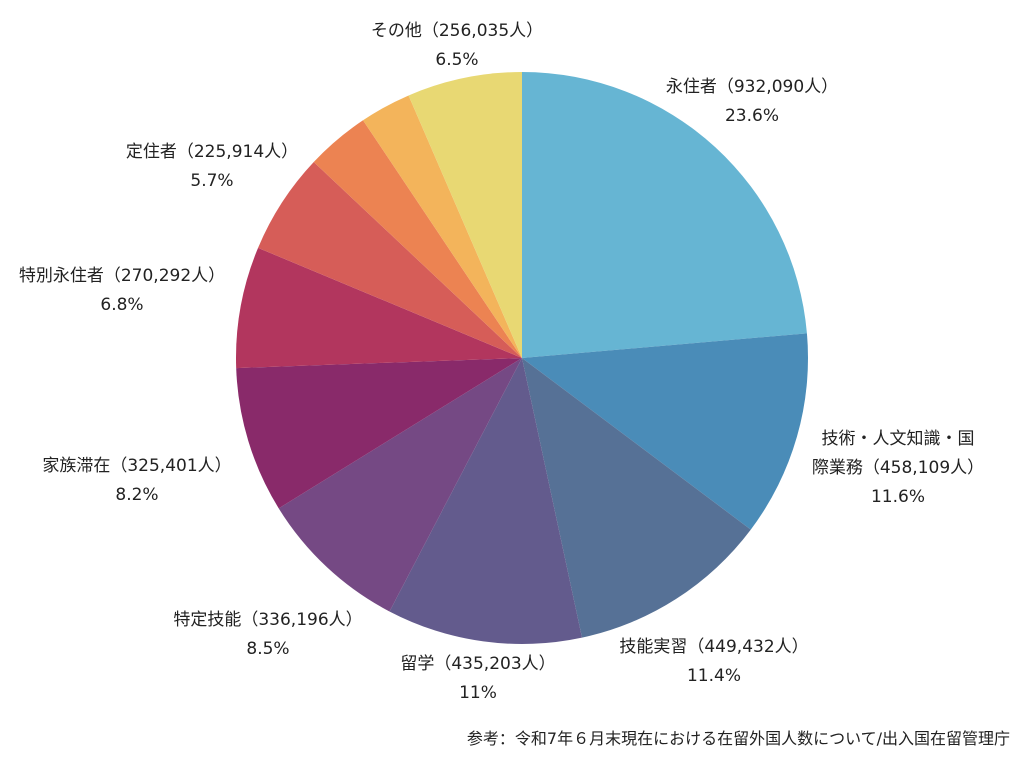 This screenshot has height=768, width=1024. I want to click on label-ryugaku-percent: 11%, so click(478, 693).